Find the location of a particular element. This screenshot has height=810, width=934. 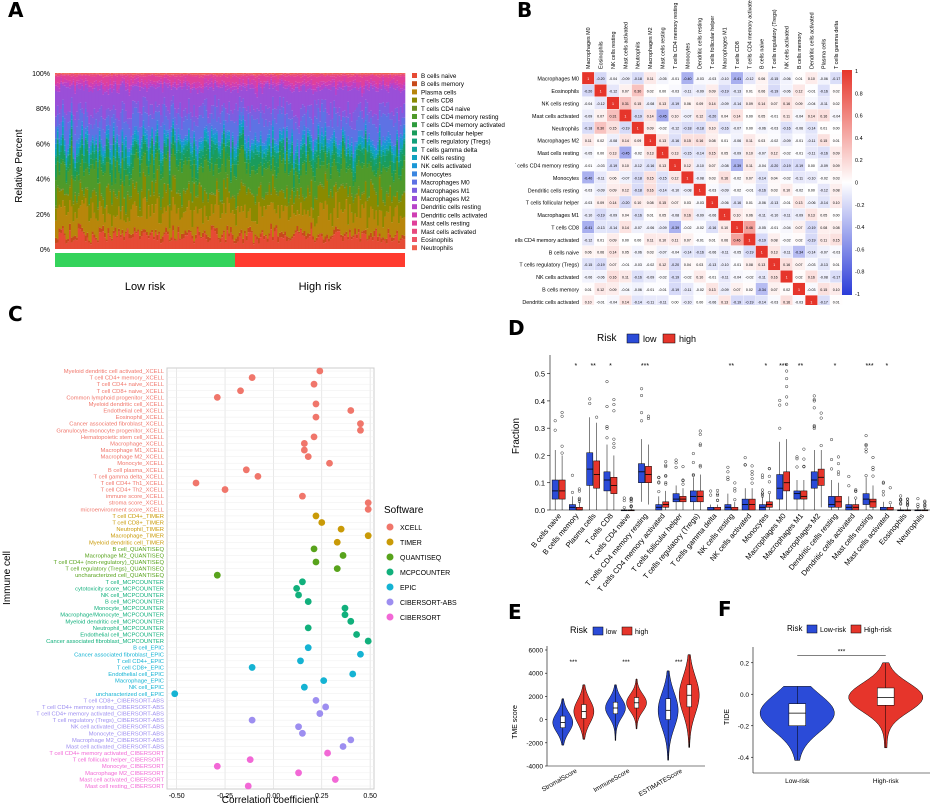

cell-value: 0.14 is located at coordinates (737, 116).